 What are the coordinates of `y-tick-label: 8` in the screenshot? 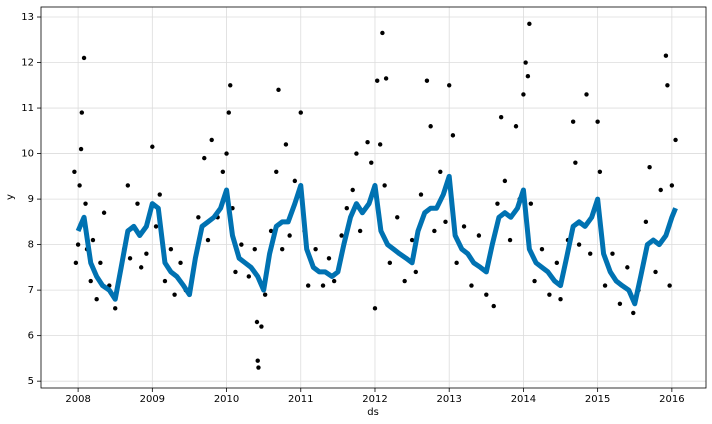 It's located at (31, 245).